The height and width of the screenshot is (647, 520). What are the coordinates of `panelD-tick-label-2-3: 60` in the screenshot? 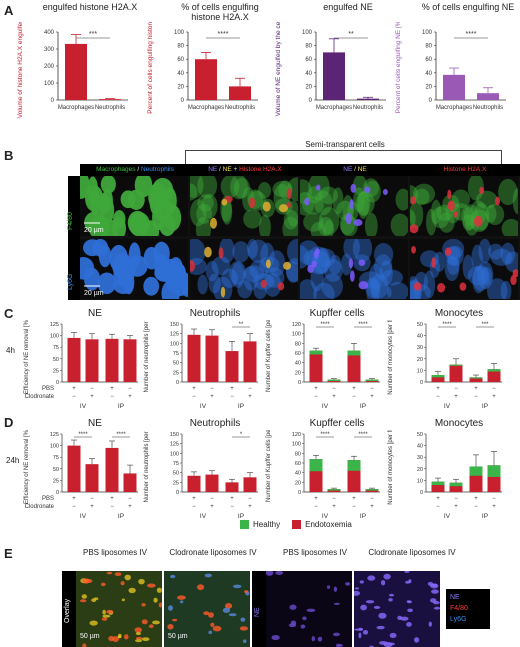 It's located at (298, 464).